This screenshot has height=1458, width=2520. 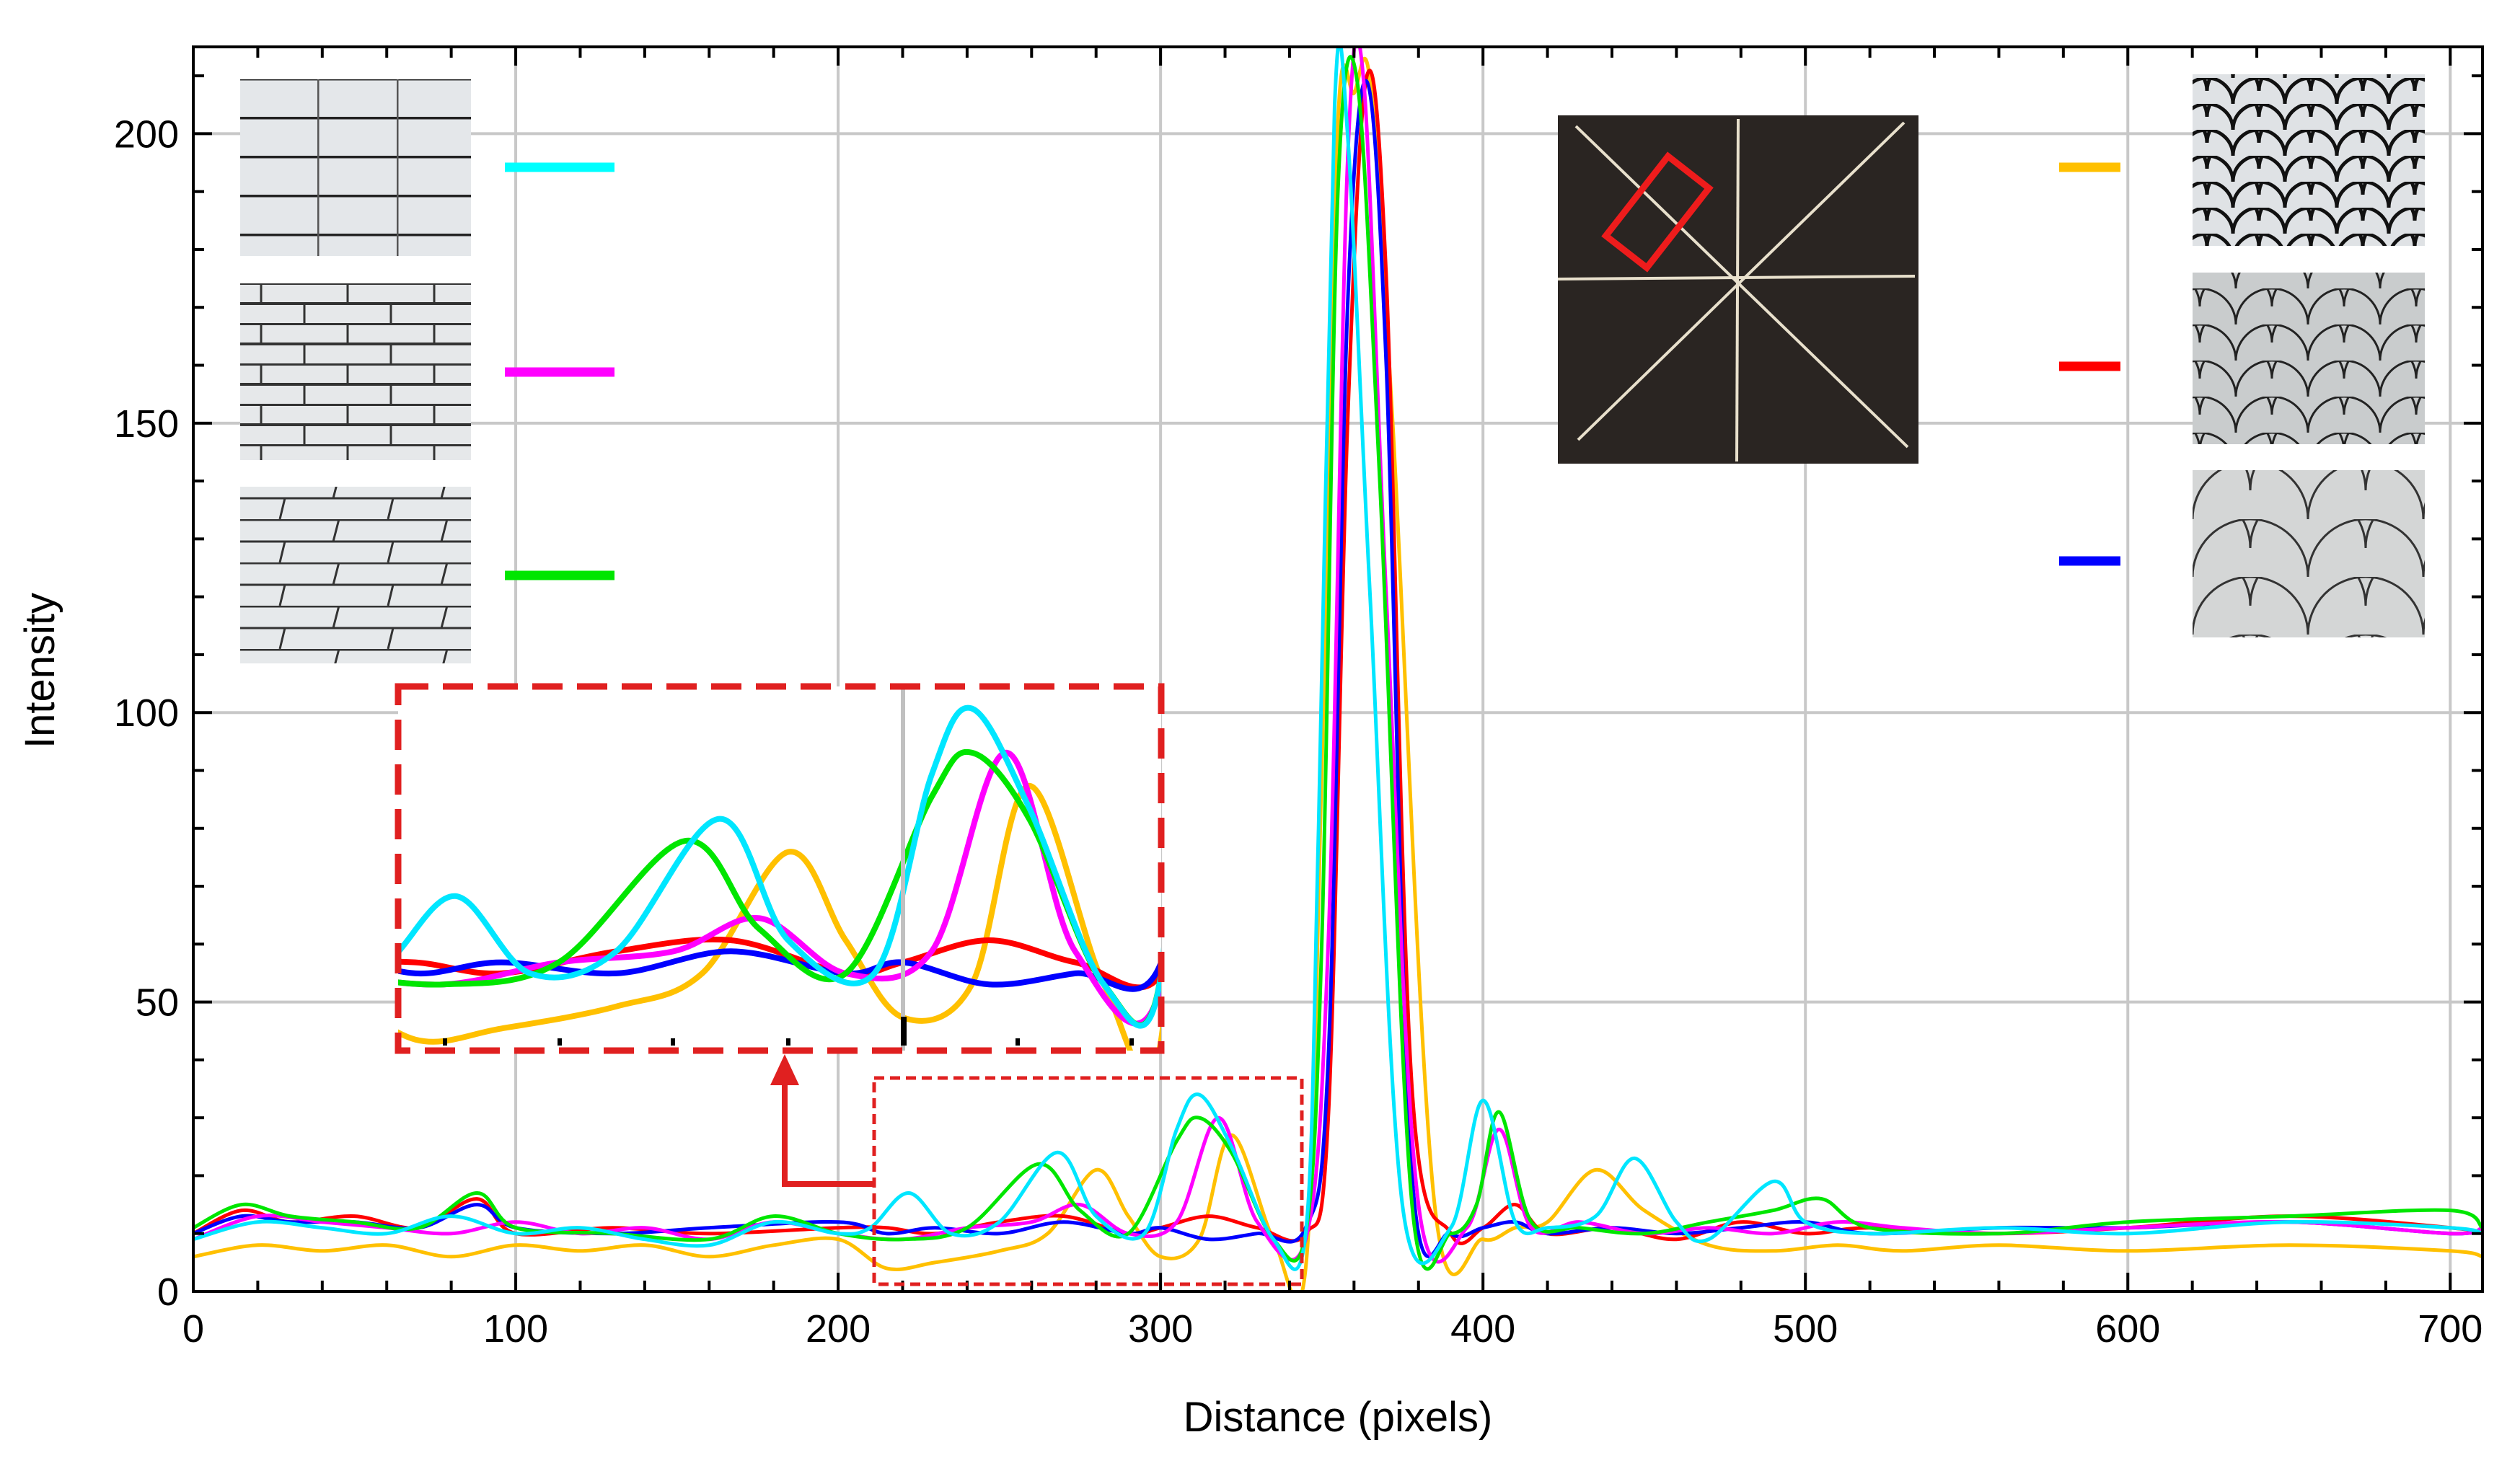 I want to click on y-tick-label: 100, so click(x=146, y=714).